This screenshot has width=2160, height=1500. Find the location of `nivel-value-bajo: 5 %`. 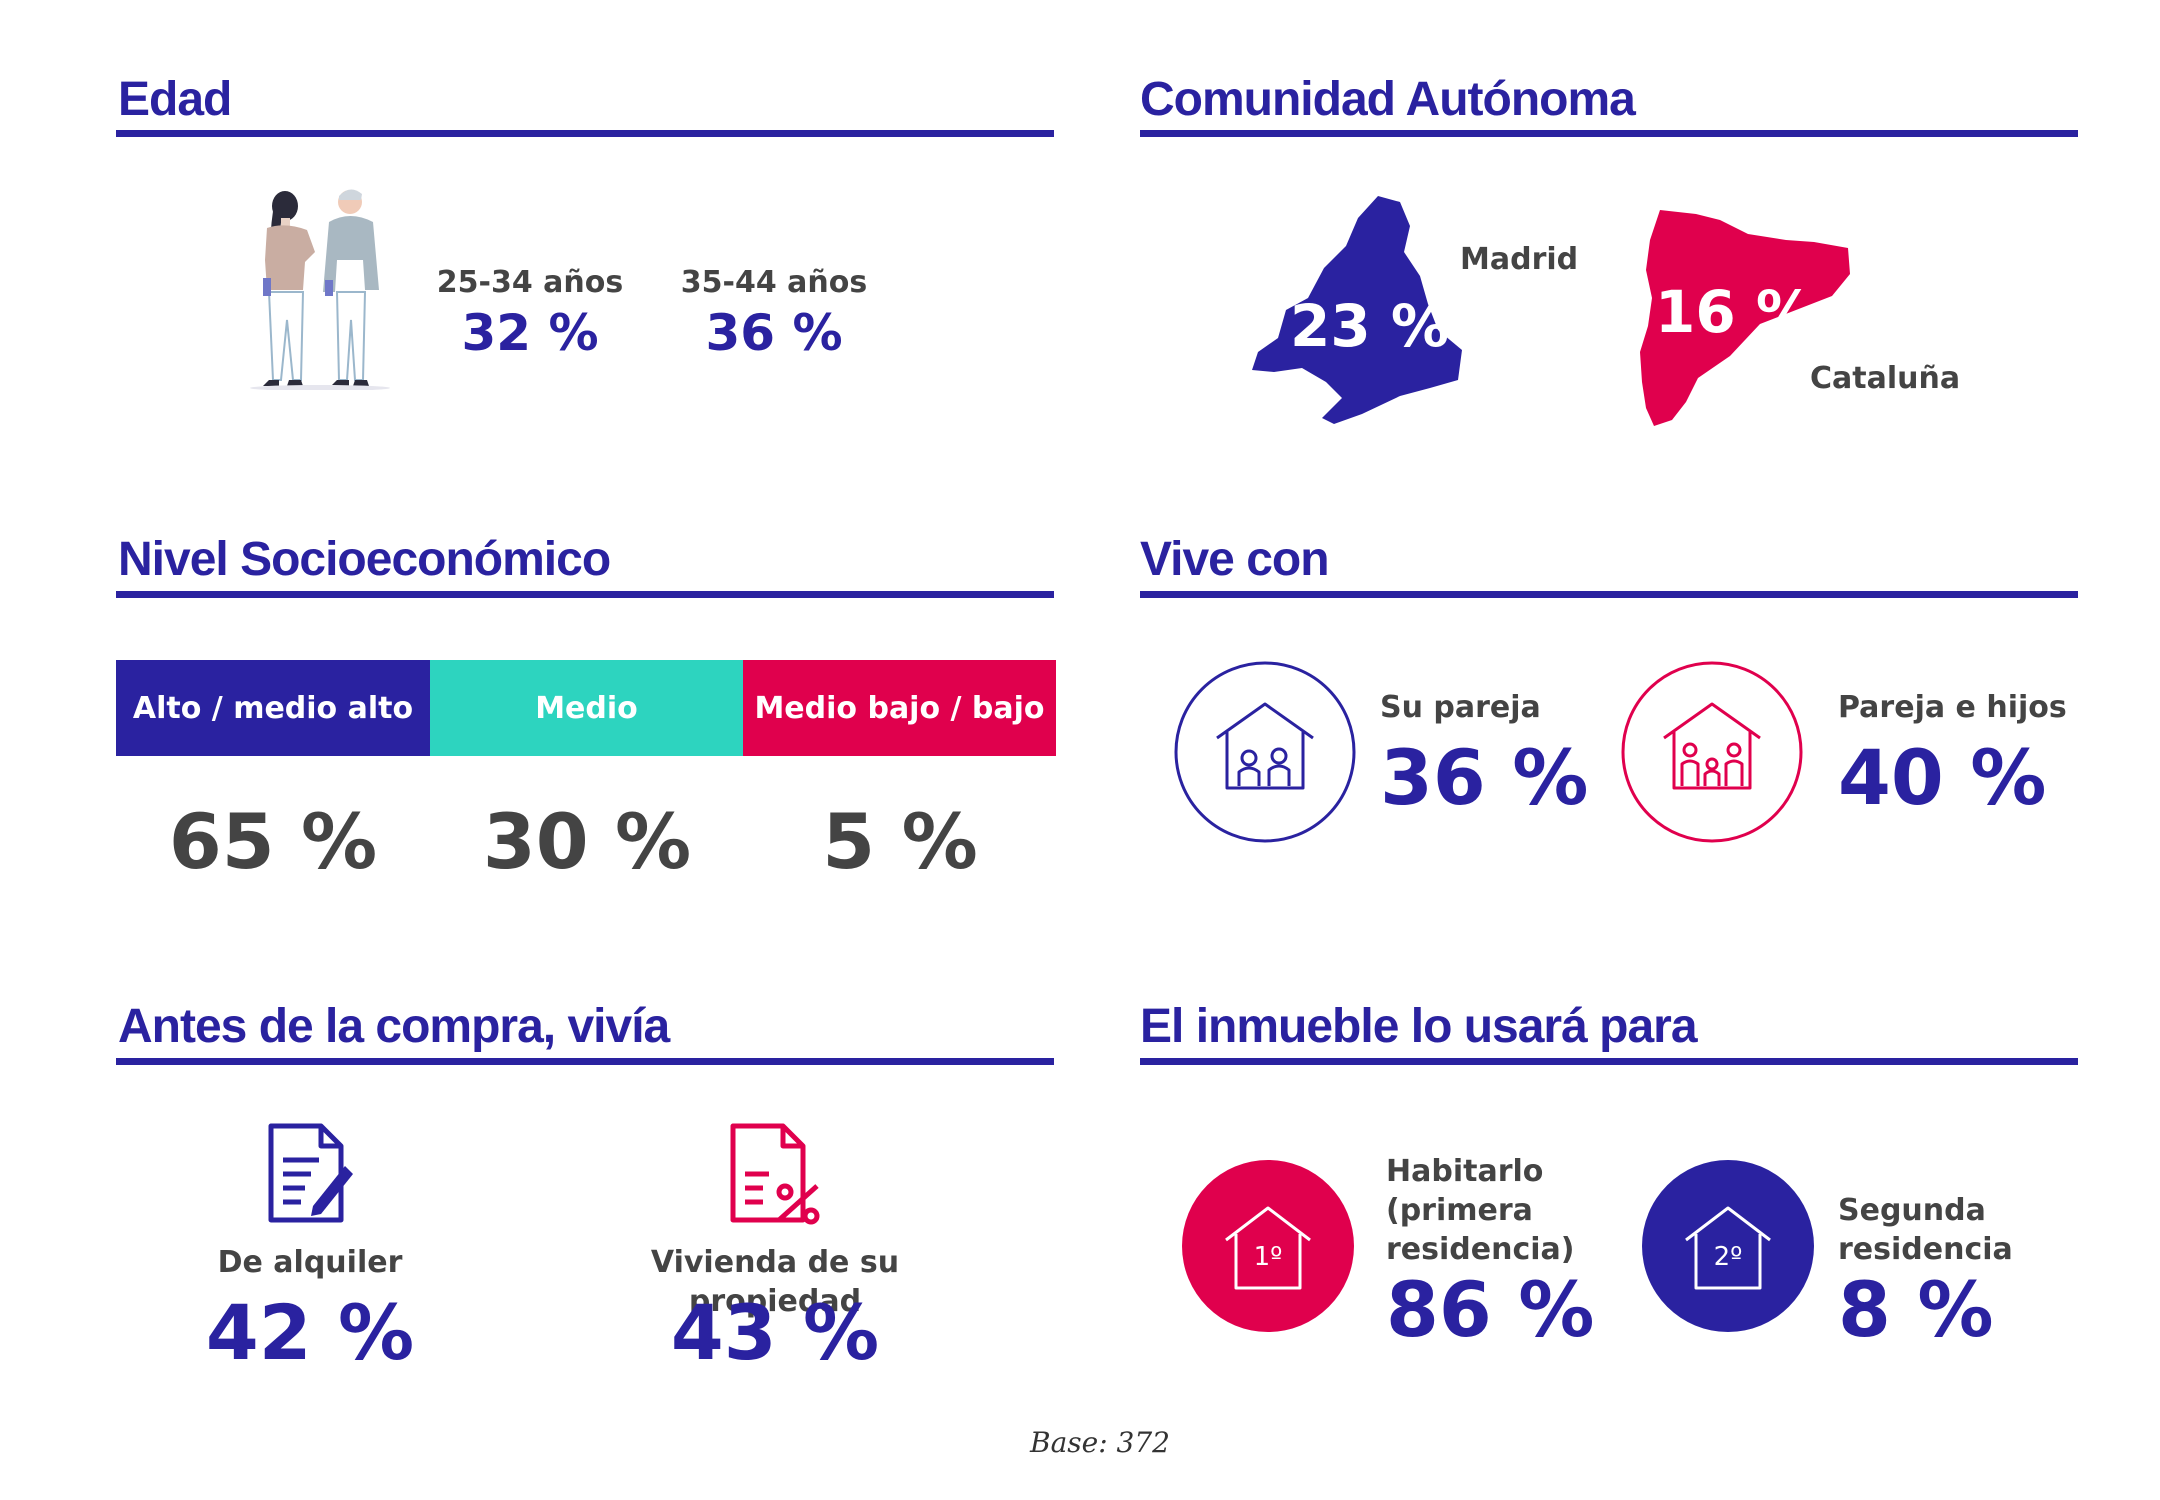

nivel-value-bajo: 5 % is located at coordinates (900, 841).